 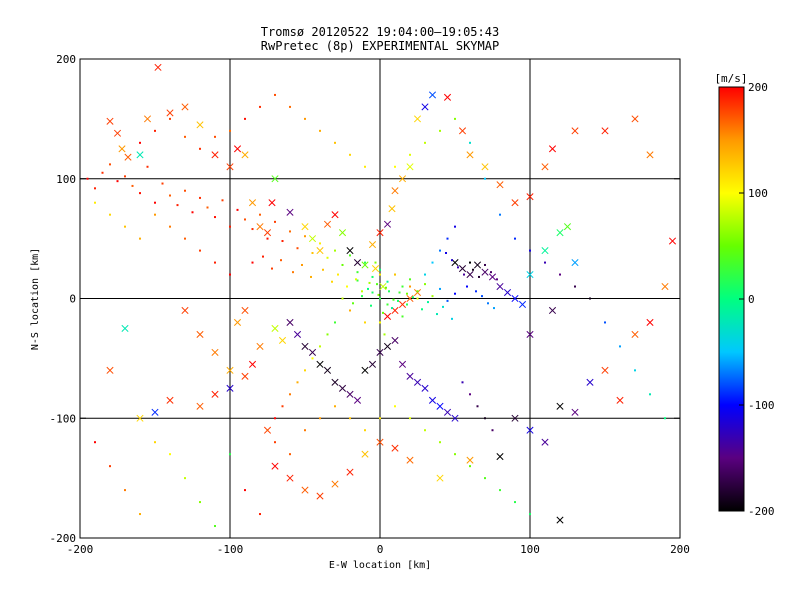 What do you see at coordinates (63, 418) in the screenshot?
I see `y-tick-label-1: -100` at bounding box center [63, 418].